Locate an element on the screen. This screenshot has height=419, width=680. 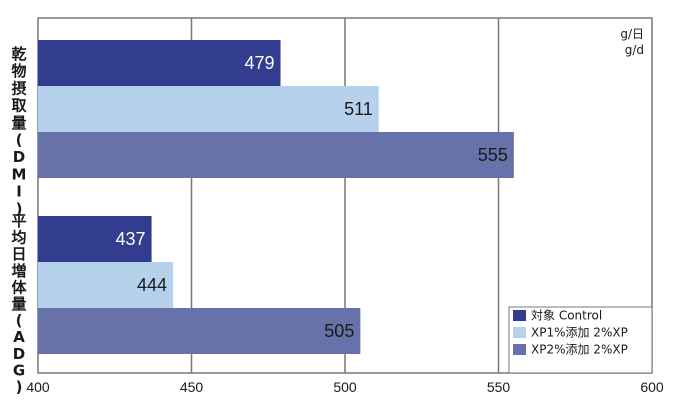
x-tick-label: 500 is located at coordinates (345, 387).